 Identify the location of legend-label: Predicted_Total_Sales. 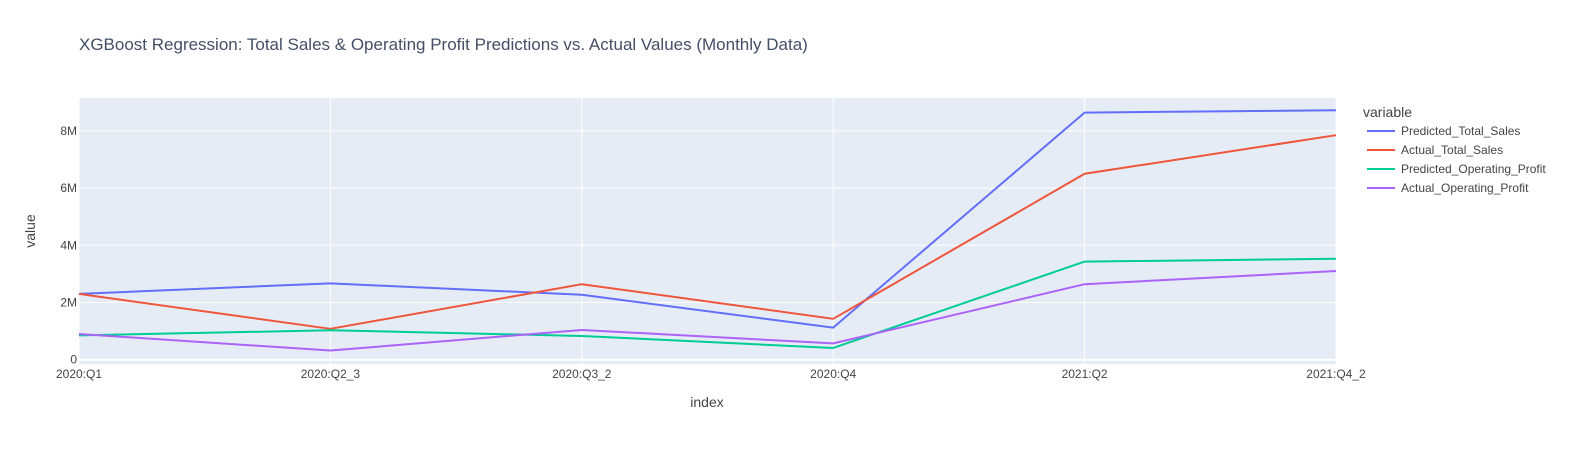
(1460, 131).